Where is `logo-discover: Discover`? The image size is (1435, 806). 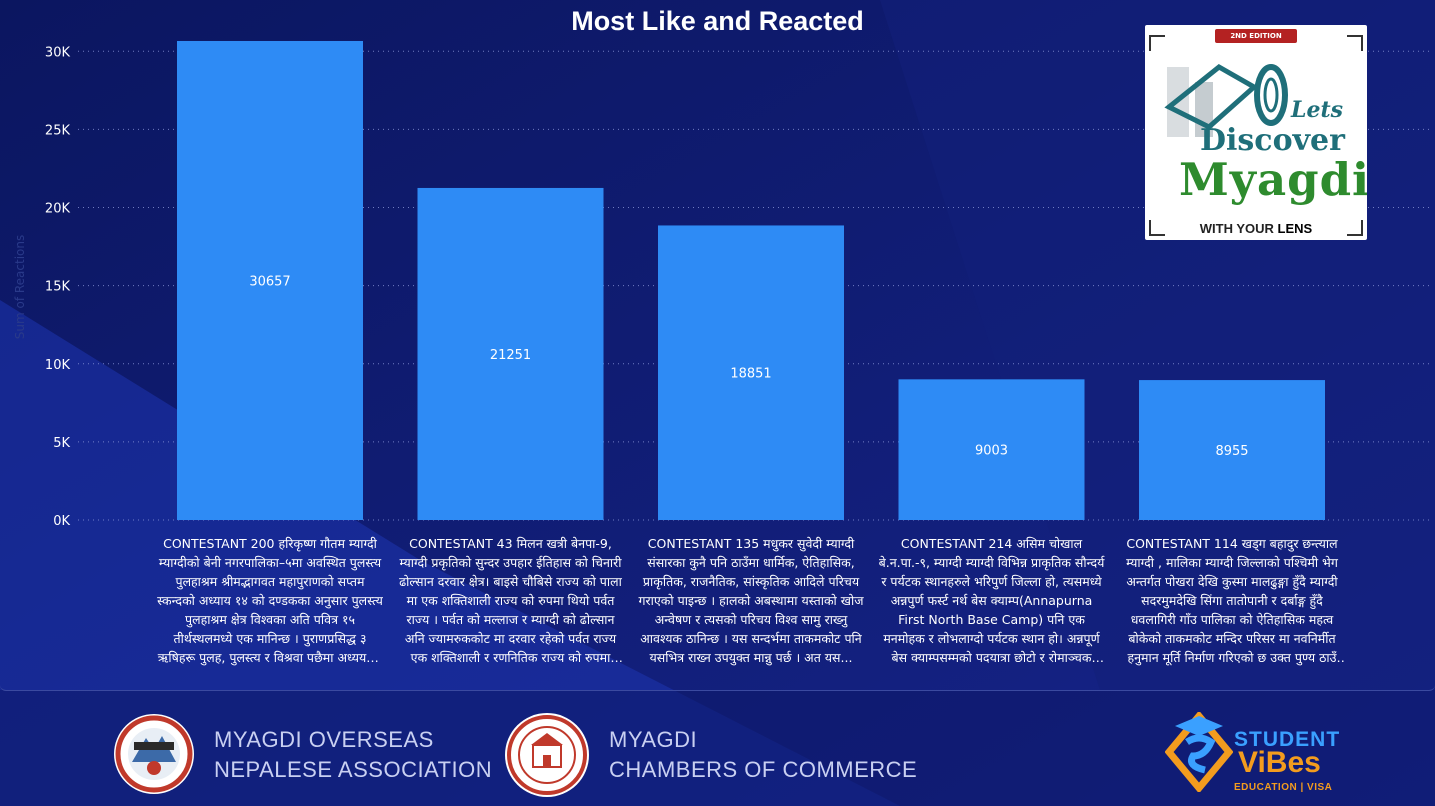
logo-discover: Discover is located at coordinates (1272, 140).